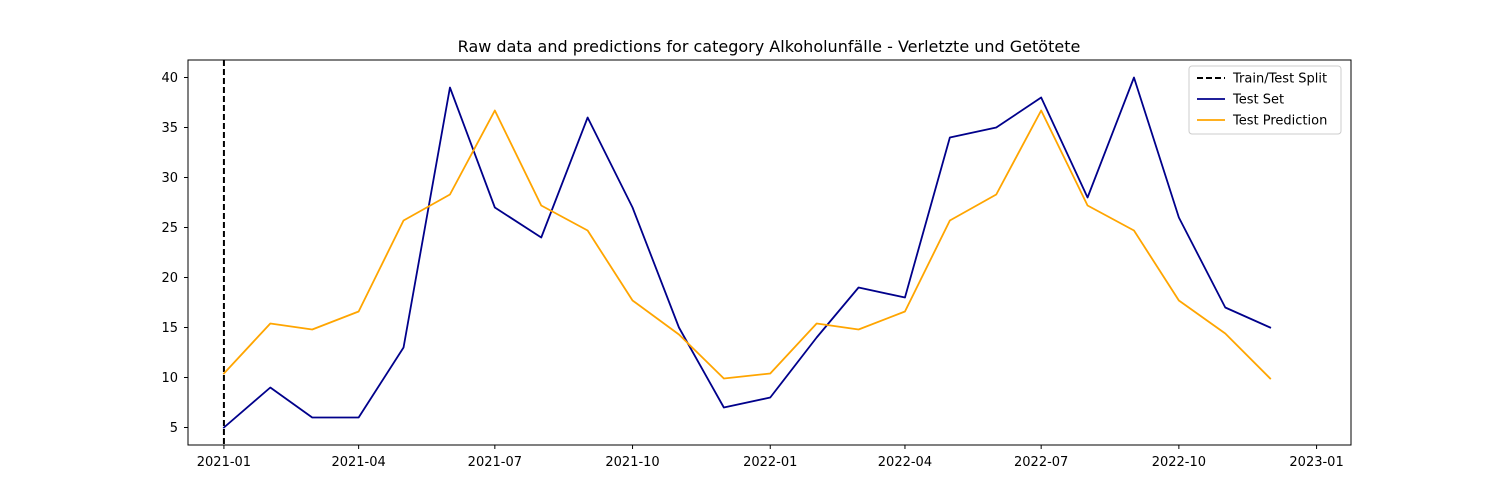  Describe the element at coordinates (1316, 462) in the screenshot. I see `x-tick-label: 2023-01` at that location.